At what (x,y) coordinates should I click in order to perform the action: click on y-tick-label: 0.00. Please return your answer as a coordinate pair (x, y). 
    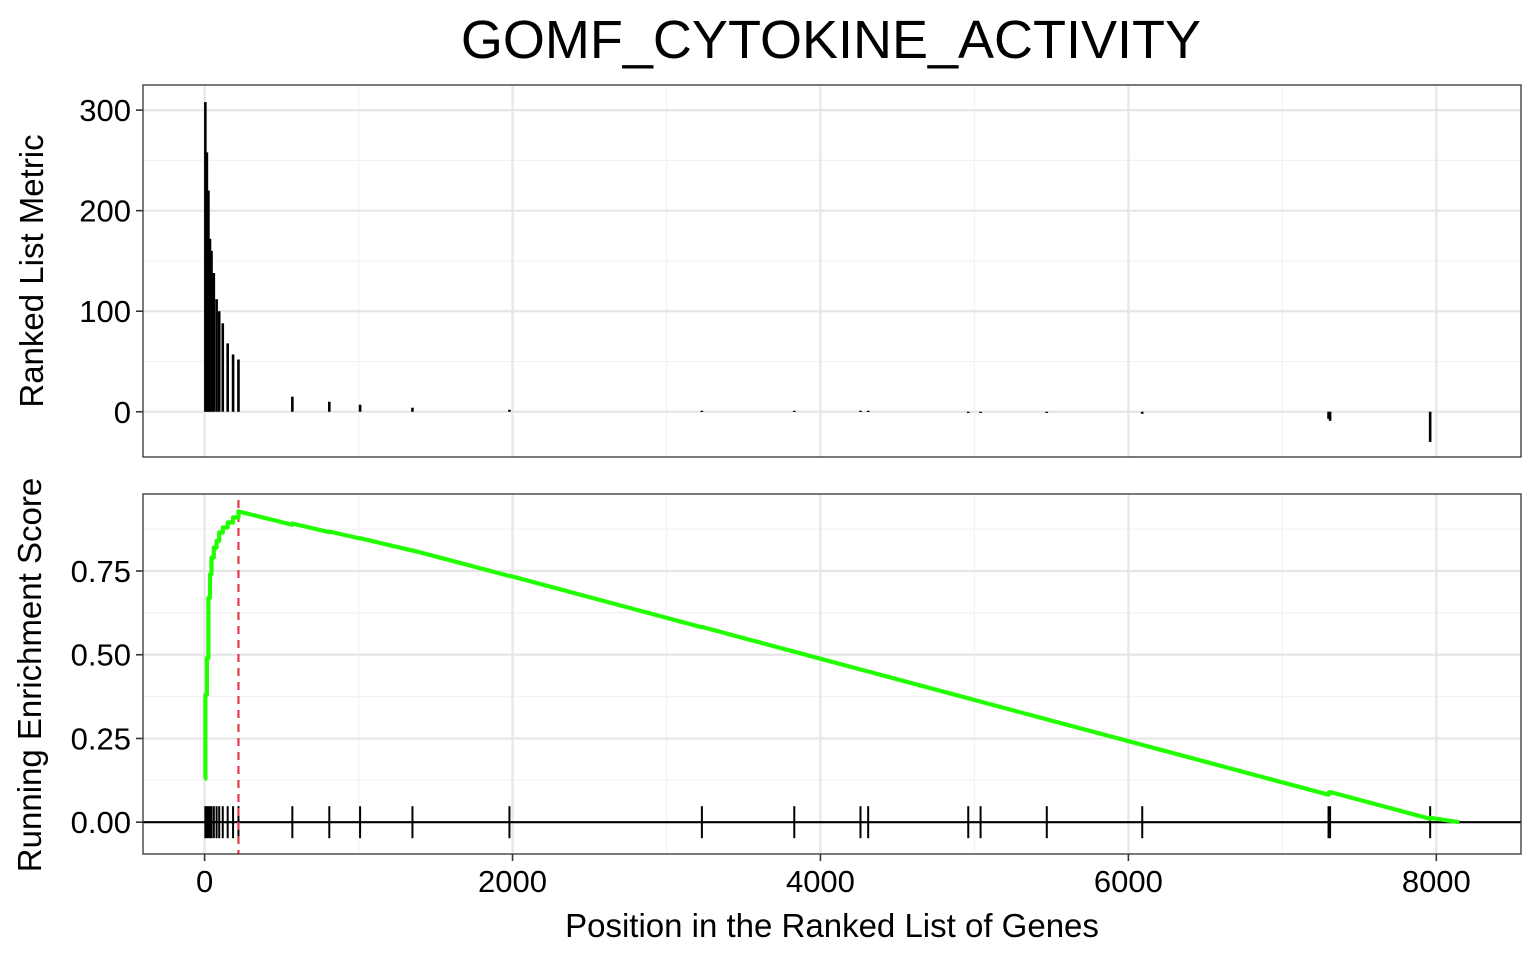
    Looking at the image, I should click on (101, 822).